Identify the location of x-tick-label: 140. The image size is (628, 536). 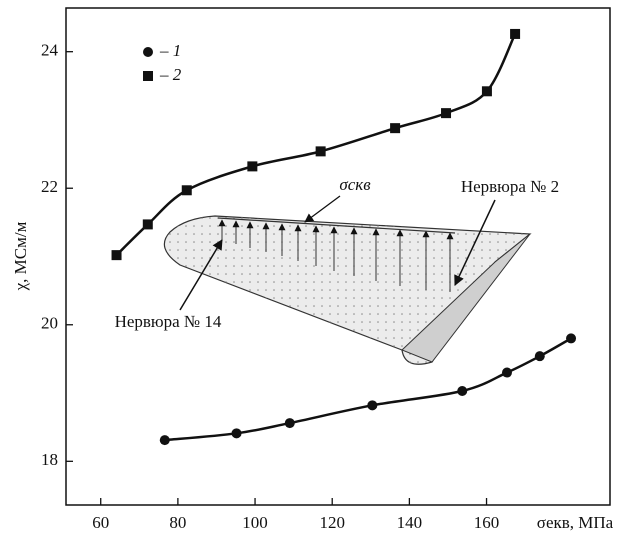
(410, 522).